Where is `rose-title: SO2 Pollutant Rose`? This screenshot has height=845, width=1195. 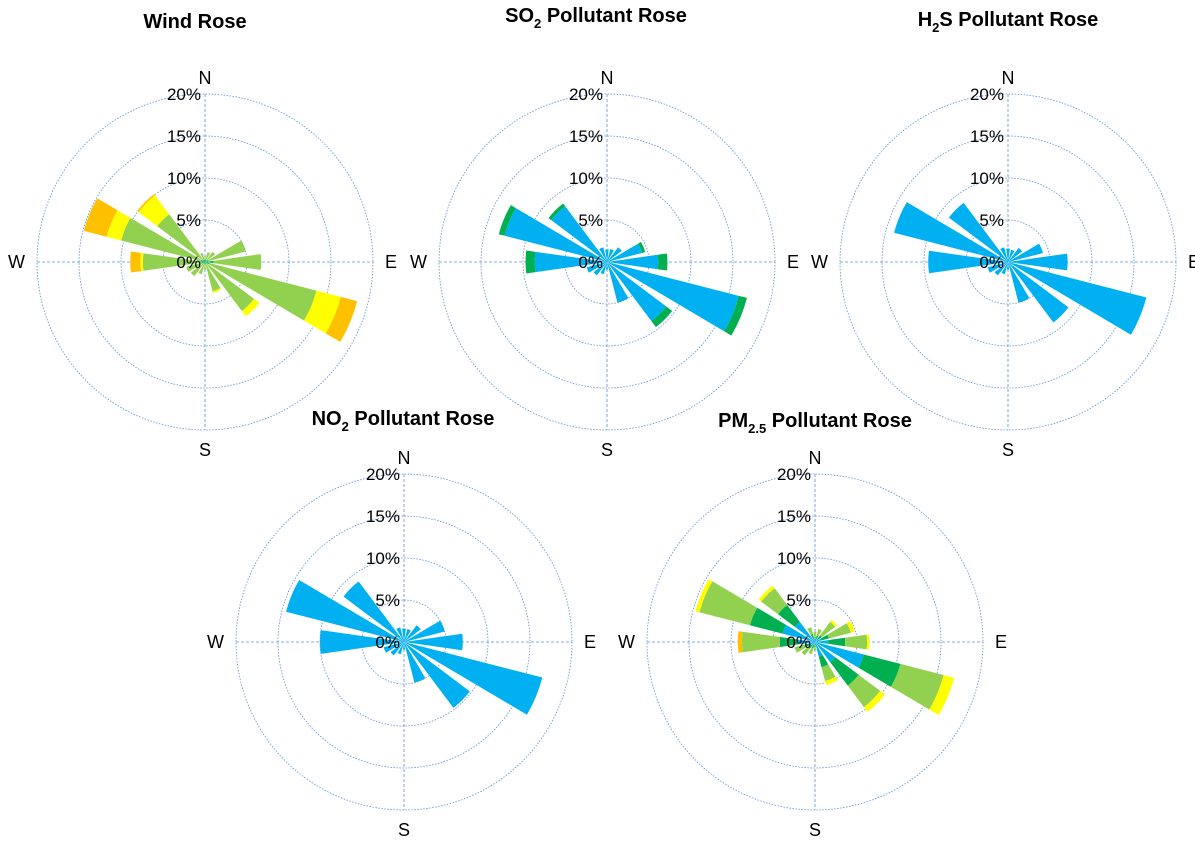
rose-title: SO2 Pollutant Rose is located at coordinates (596, 18).